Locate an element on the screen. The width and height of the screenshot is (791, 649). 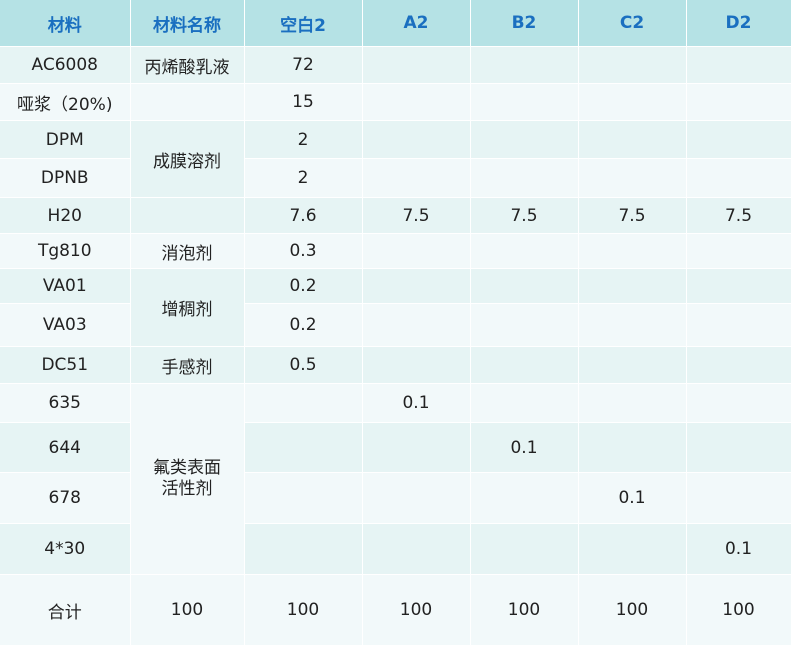
cell-material-name: 消泡剂 is located at coordinates (187, 251).